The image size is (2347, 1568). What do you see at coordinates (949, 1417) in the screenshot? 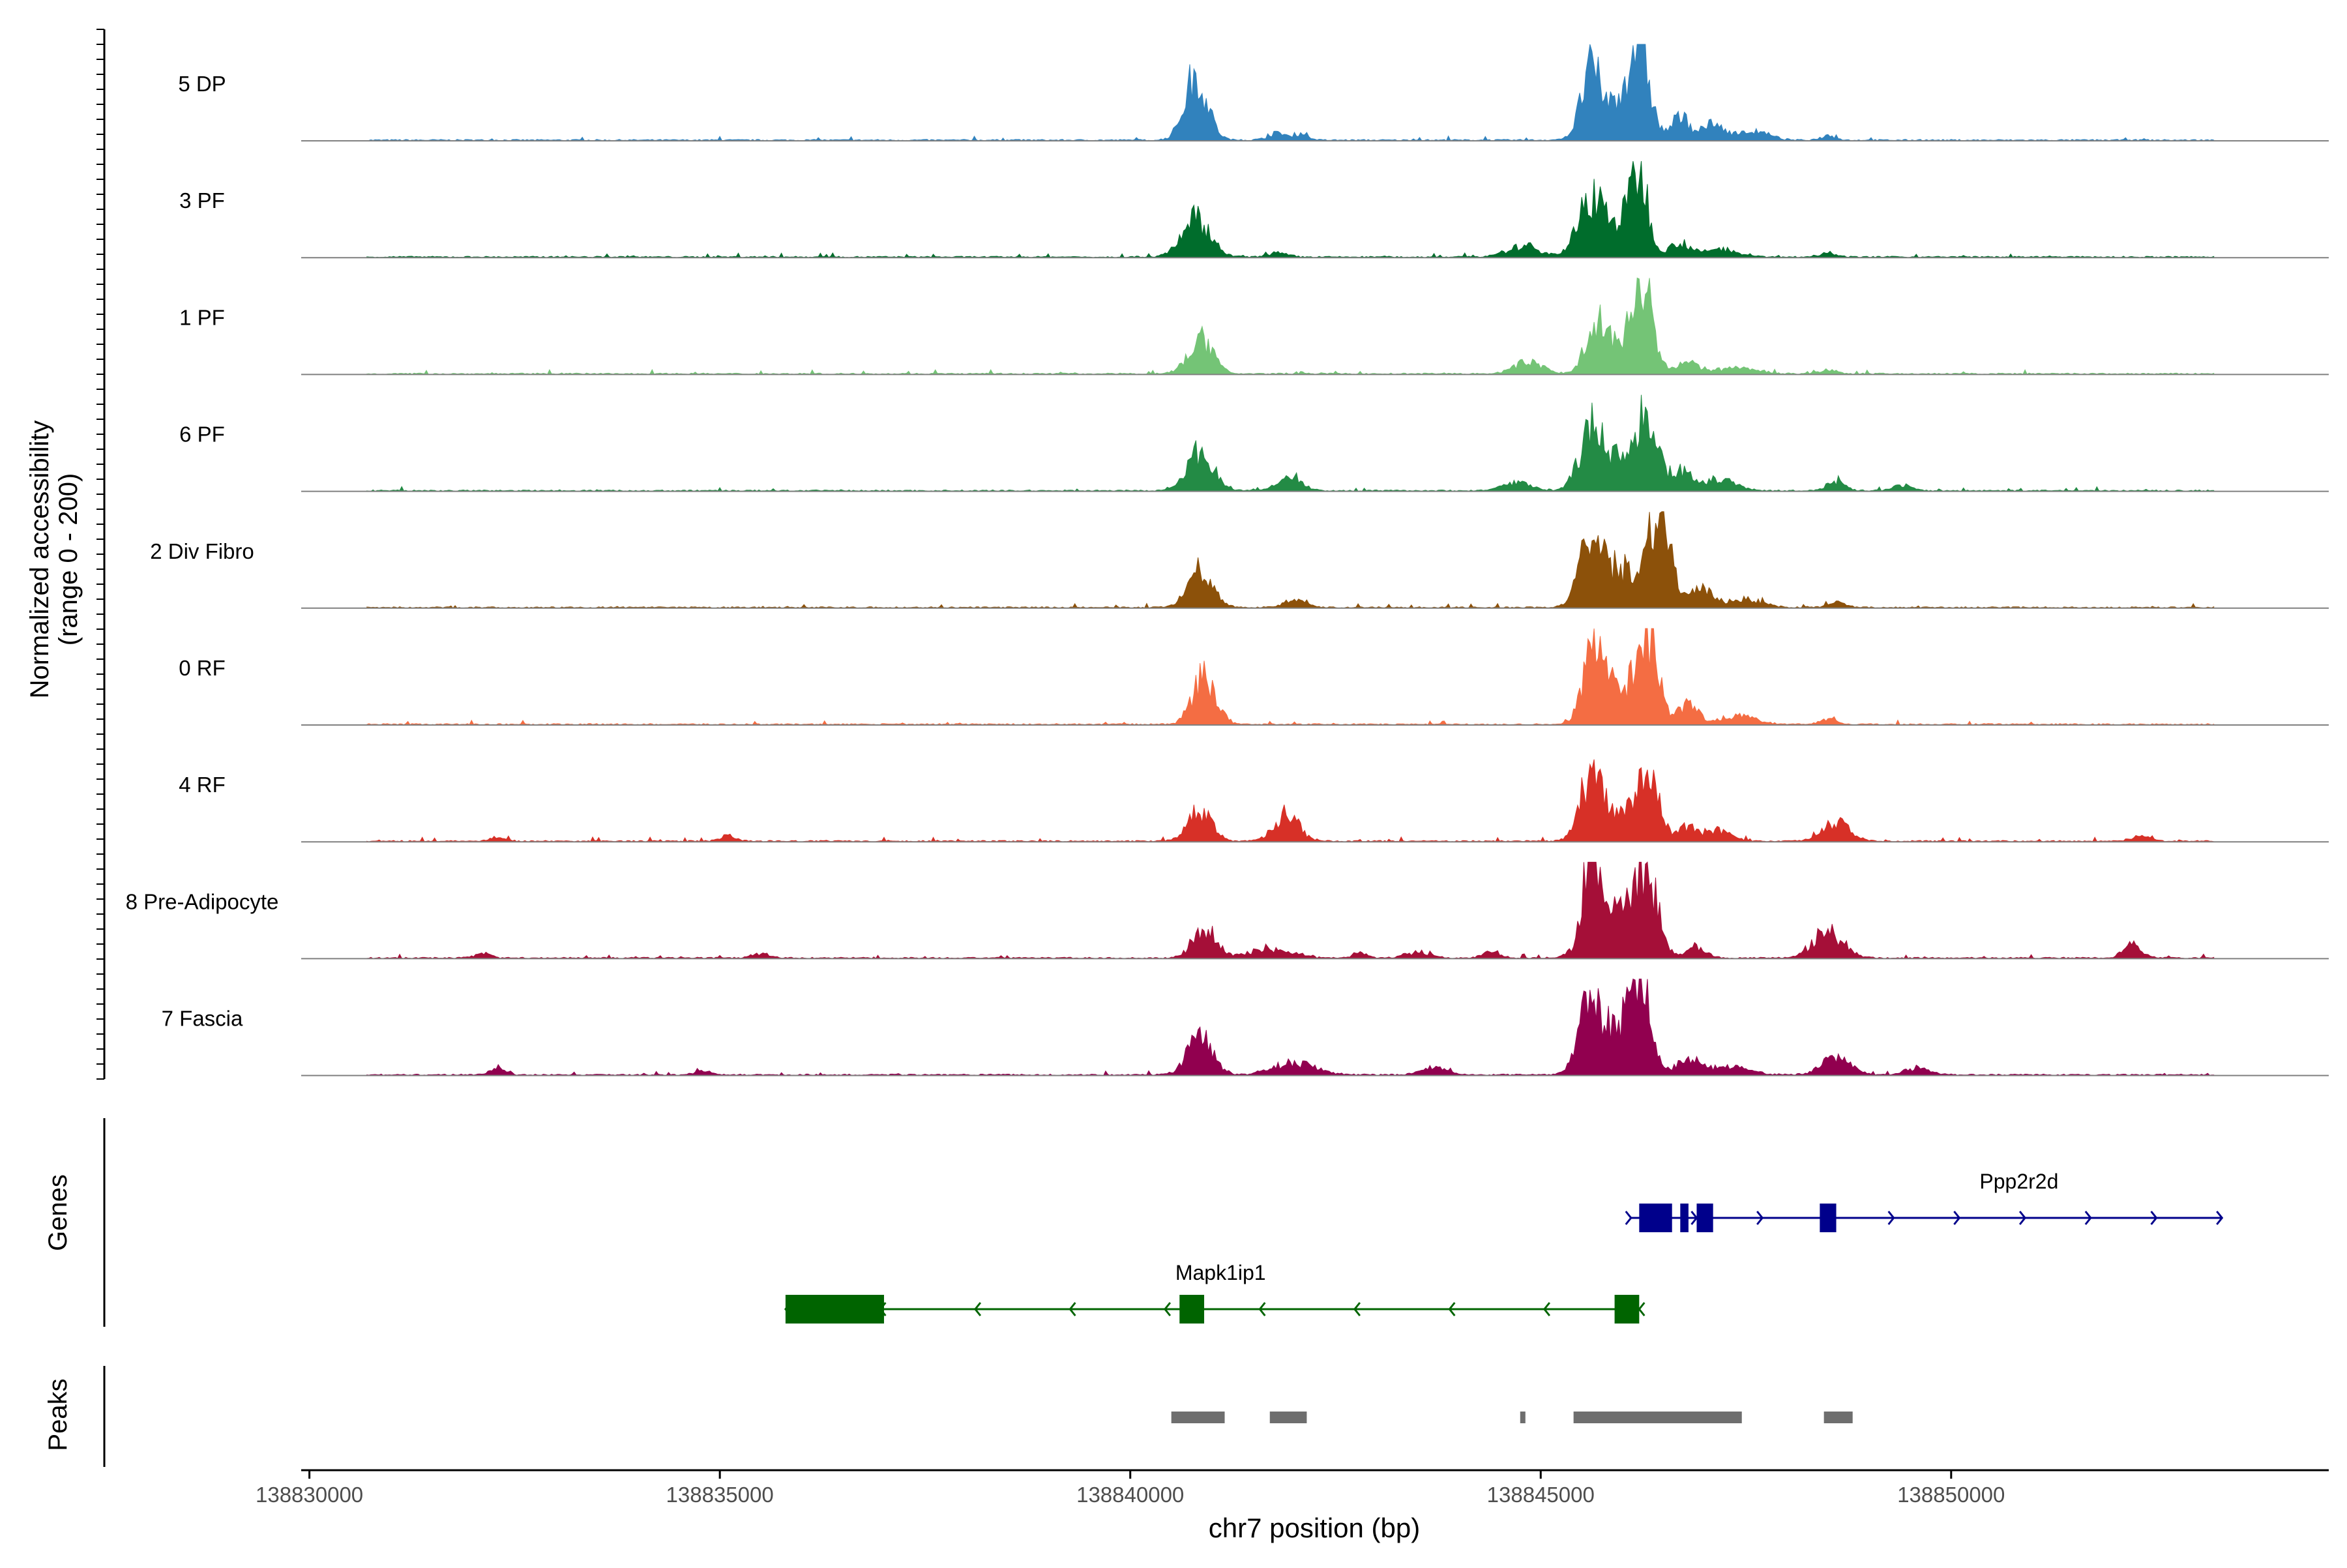
I see `peak-track: Peaks` at bounding box center [949, 1417].